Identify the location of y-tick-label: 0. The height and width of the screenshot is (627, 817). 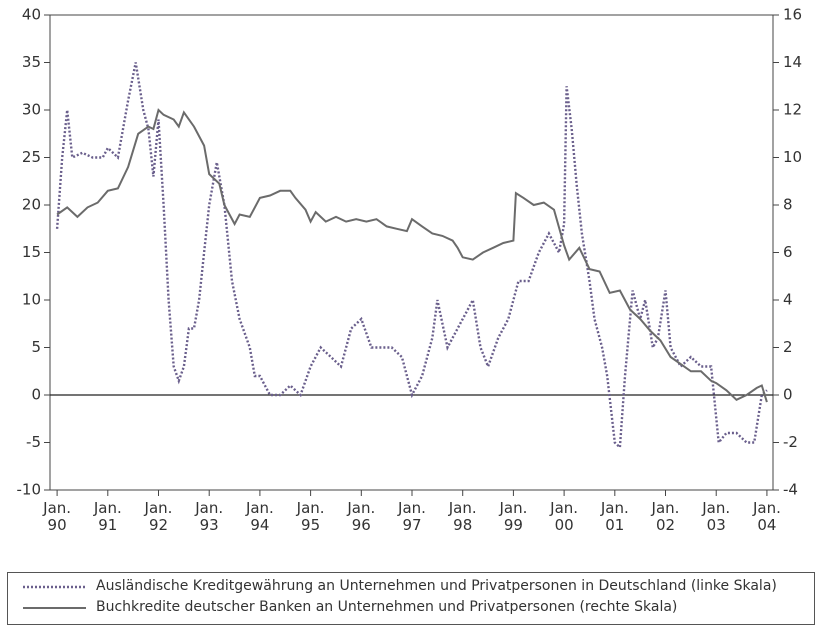
(36, 395).